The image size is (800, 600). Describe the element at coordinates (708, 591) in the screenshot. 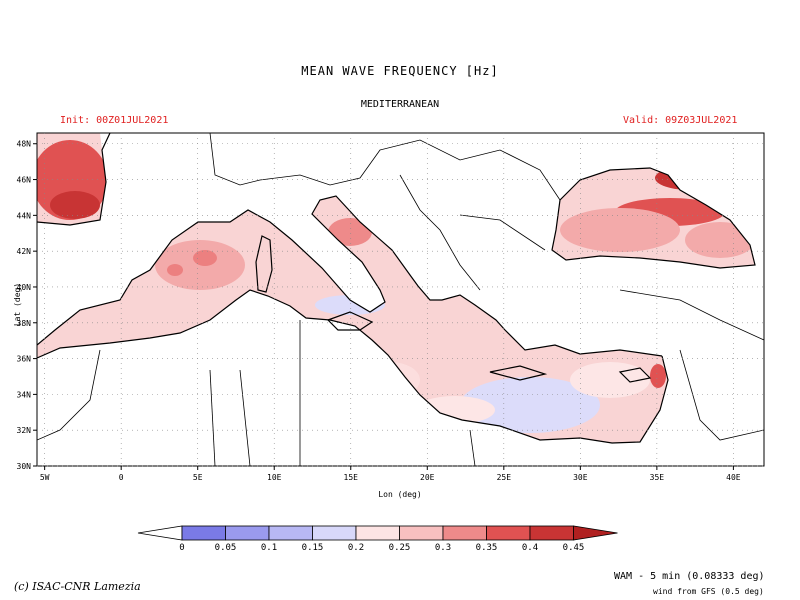

I see `wind-source: wind from GFS (0.5 deg)` at that location.